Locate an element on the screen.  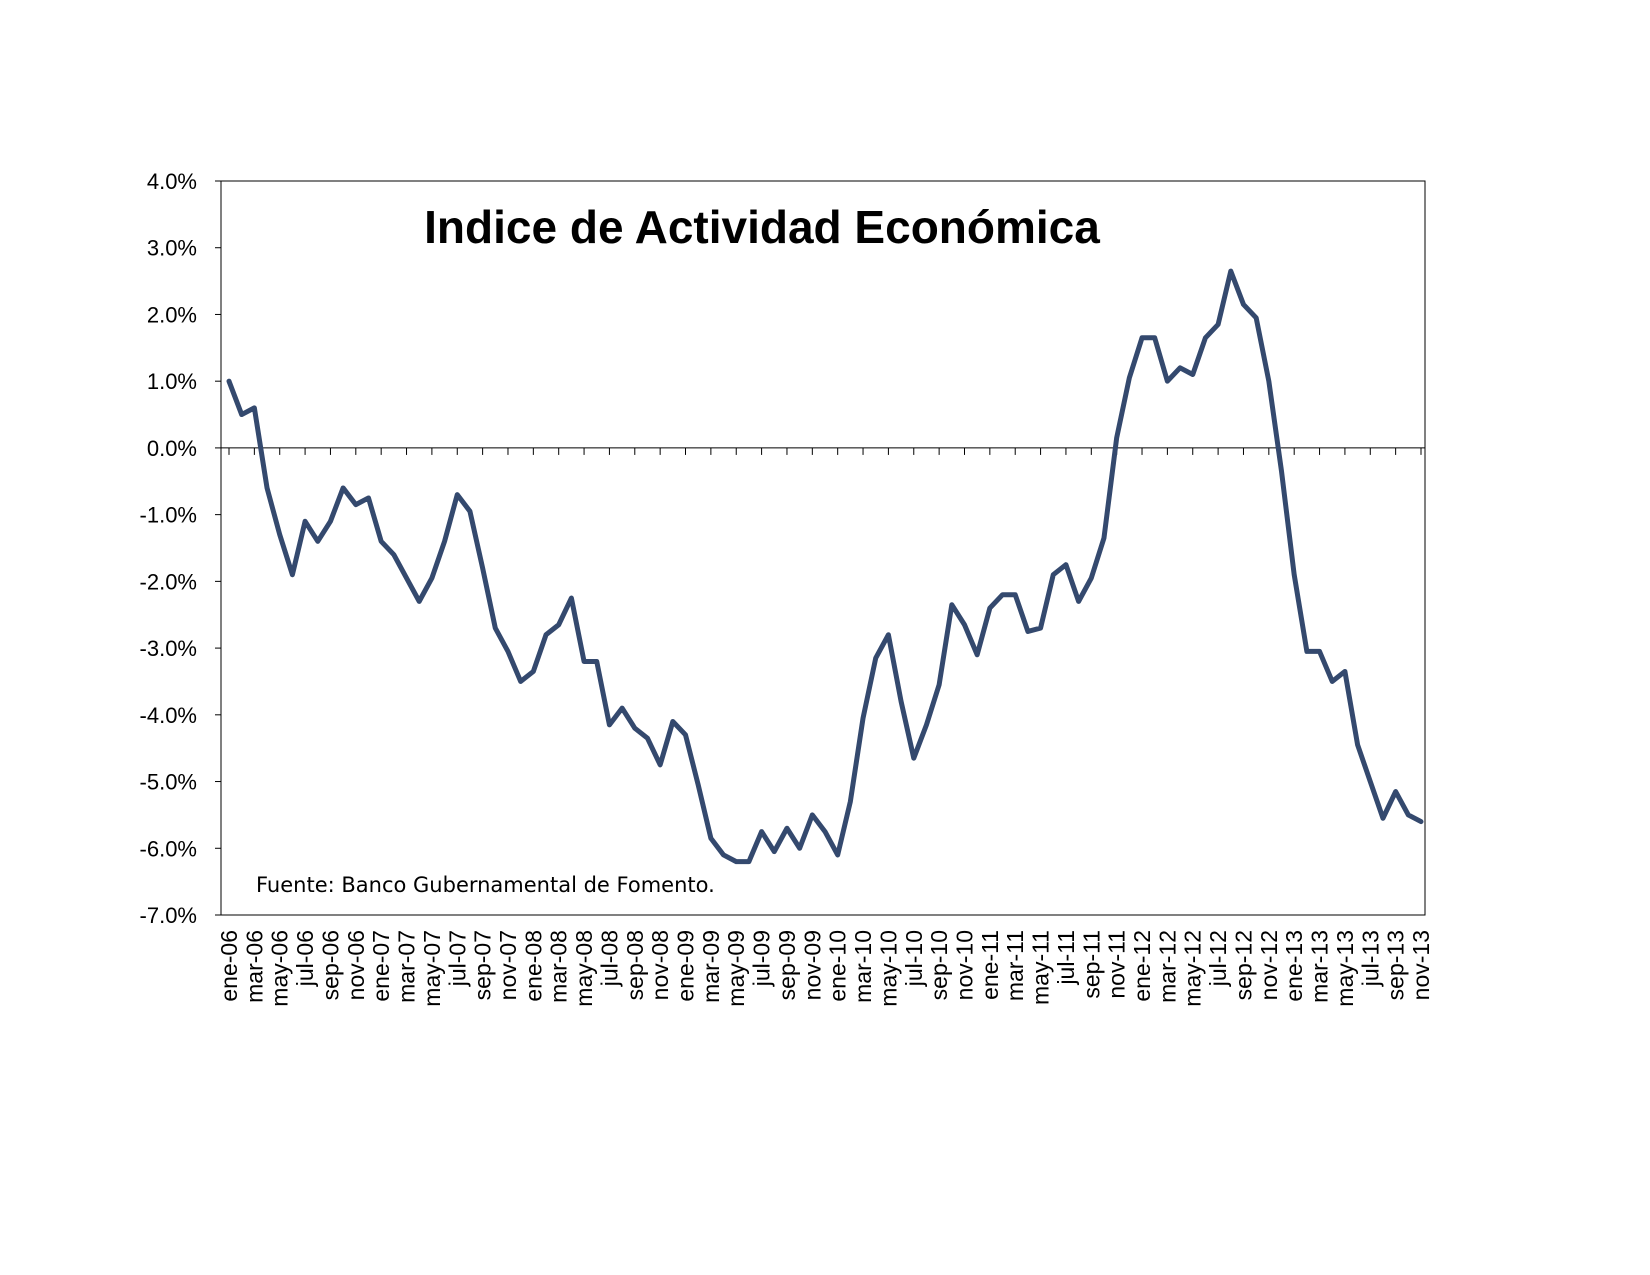
x-tick-label: nov-11 is located at coordinates (1117, 964).